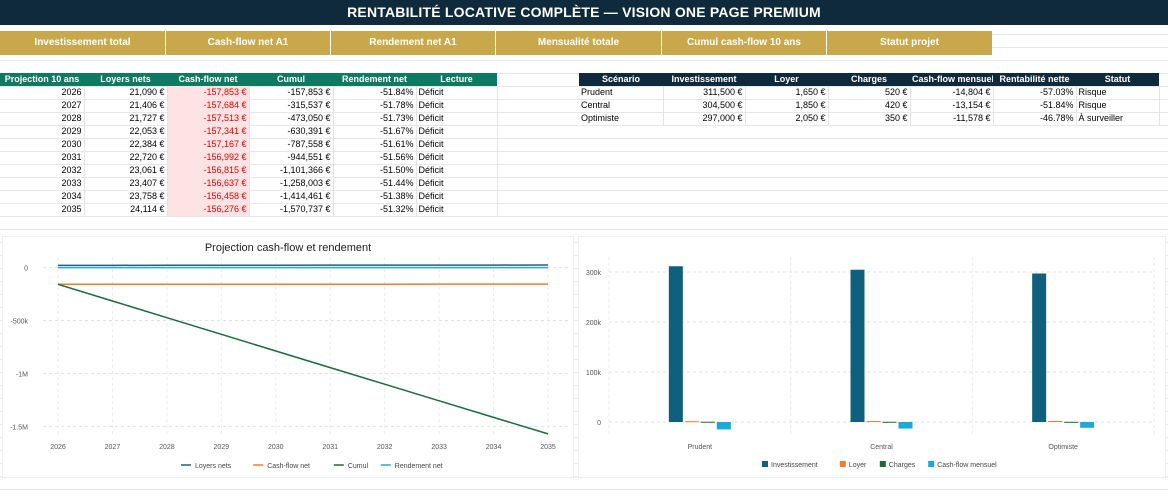  What do you see at coordinates (208, 118) in the screenshot?
I see `table-cell: -157,513 €` at bounding box center [208, 118].